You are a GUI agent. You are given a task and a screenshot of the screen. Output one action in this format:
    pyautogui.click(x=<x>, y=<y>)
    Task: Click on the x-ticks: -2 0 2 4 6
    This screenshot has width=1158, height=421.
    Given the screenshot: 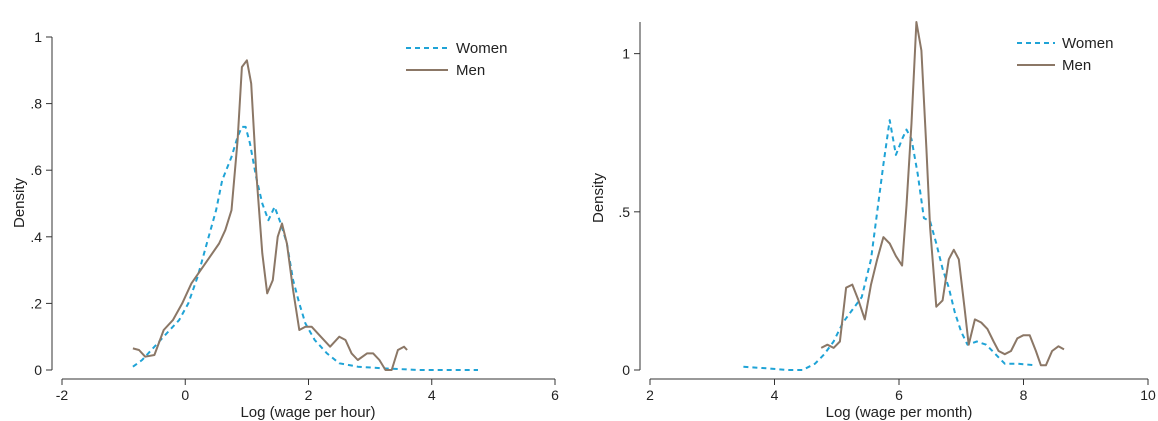 What is the action you would take?
    pyautogui.click(x=307, y=391)
    